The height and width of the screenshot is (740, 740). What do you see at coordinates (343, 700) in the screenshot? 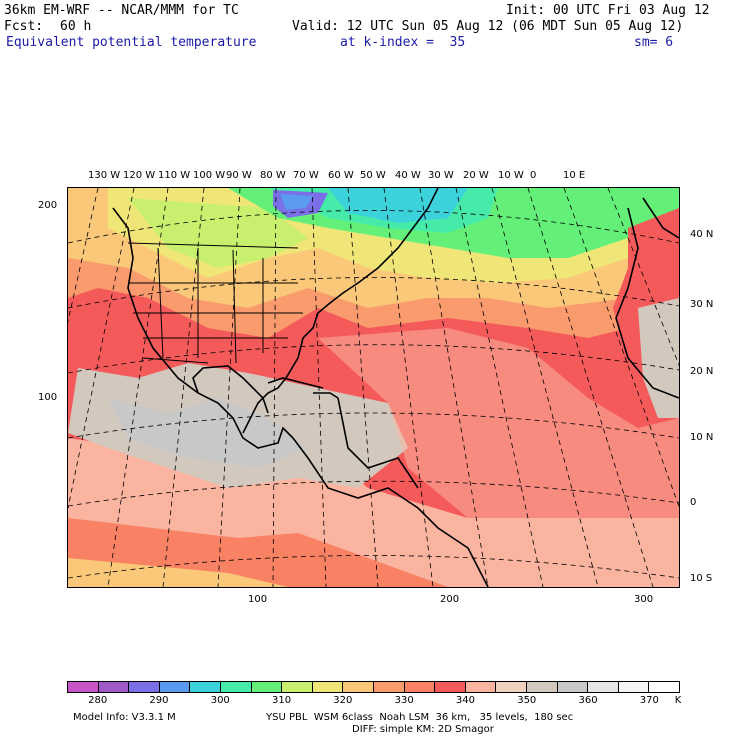
I see `colorbar-label: 320` at bounding box center [343, 700].